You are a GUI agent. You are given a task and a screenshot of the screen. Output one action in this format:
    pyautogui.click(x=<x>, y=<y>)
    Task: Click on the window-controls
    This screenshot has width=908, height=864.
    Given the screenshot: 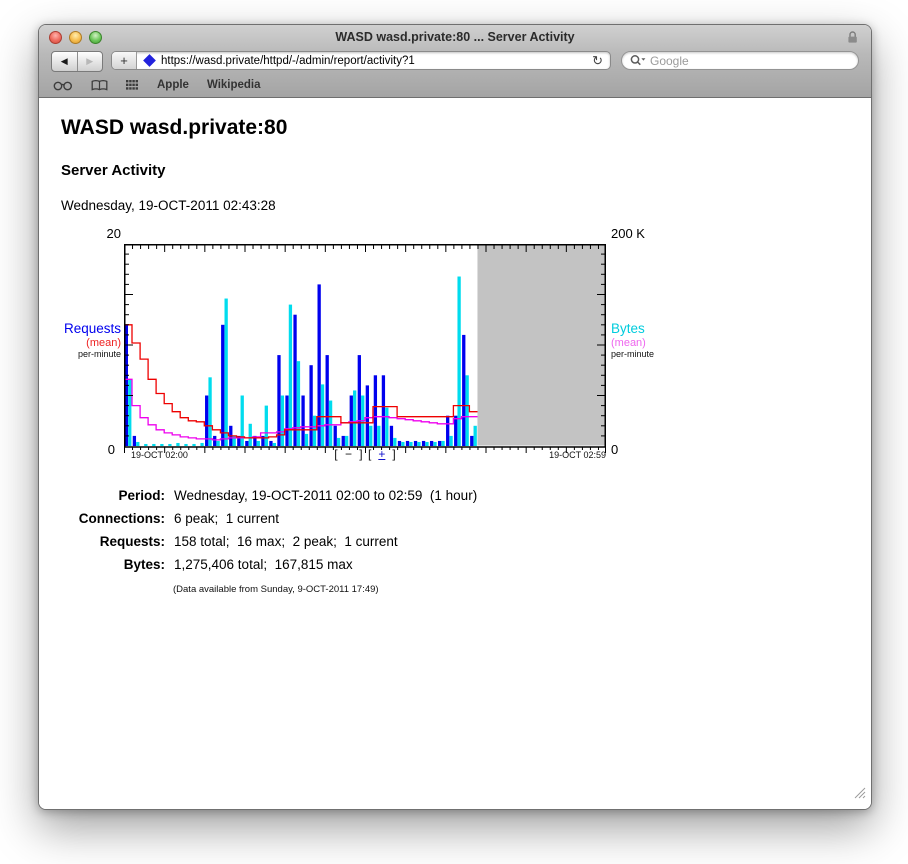 What is the action you would take?
    pyautogui.click(x=75, y=37)
    